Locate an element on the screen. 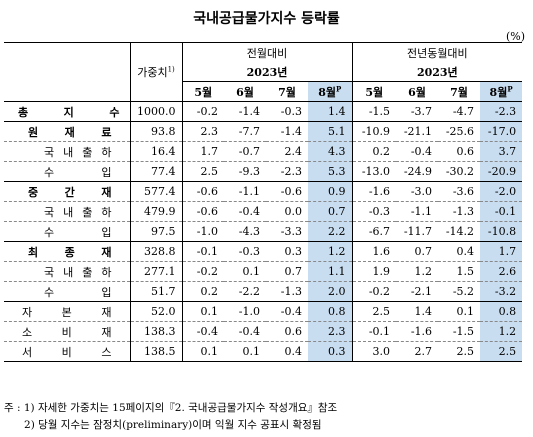 This screenshot has width=533, height=437. mom-value-cell: 2.5 is located at coordinates (202, 171).